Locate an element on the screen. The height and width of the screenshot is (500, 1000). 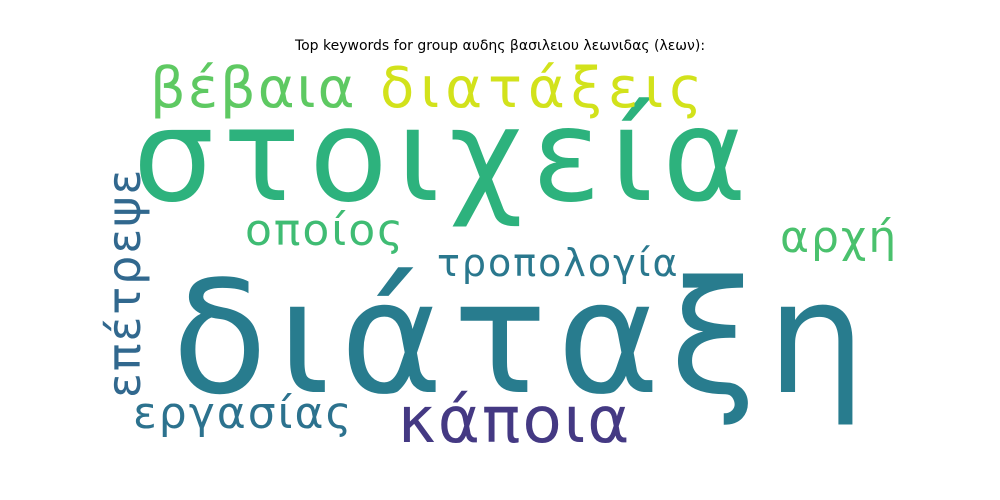
word-3: κάποια is located at coordinates (514, 421).